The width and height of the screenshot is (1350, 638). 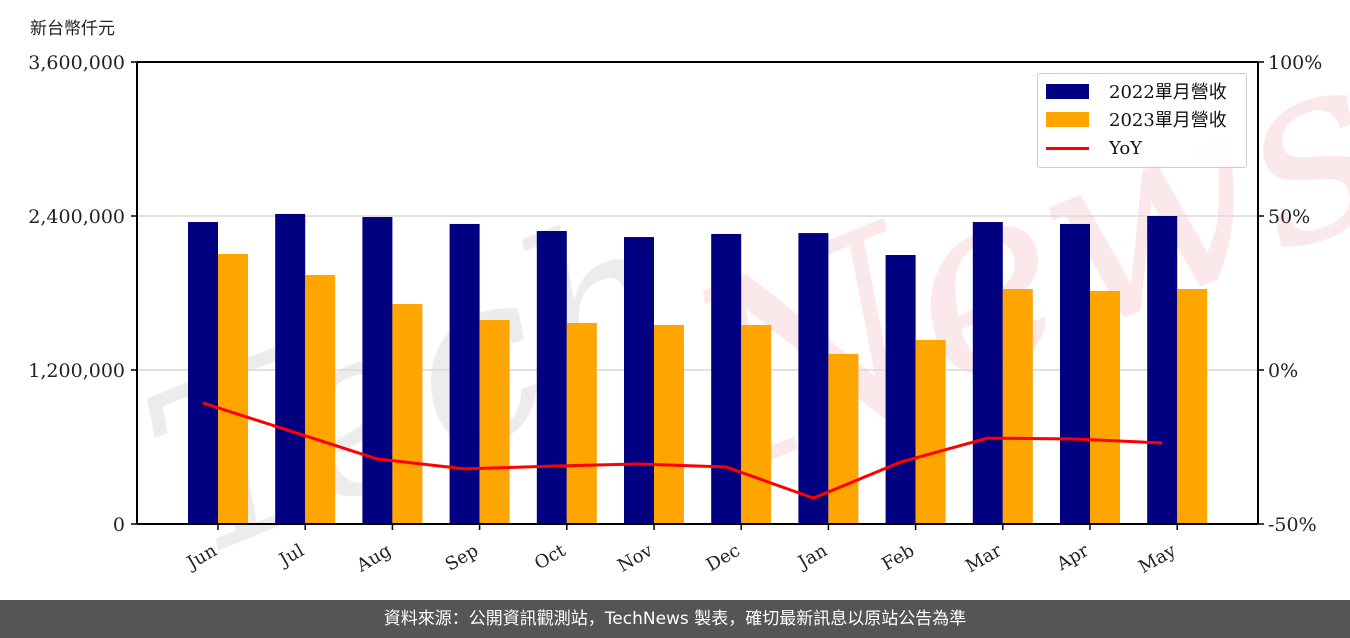 What do you see at coordinates (1162, 370) in the screenshot?
I see `bar-2022-may` at bounding box center [1162, 370].